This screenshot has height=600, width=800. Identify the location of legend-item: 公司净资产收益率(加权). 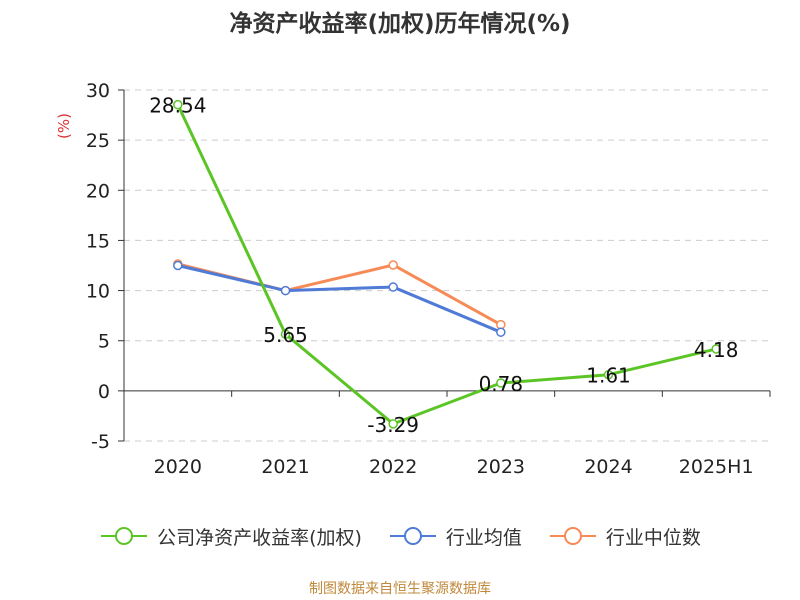
(230, 536).